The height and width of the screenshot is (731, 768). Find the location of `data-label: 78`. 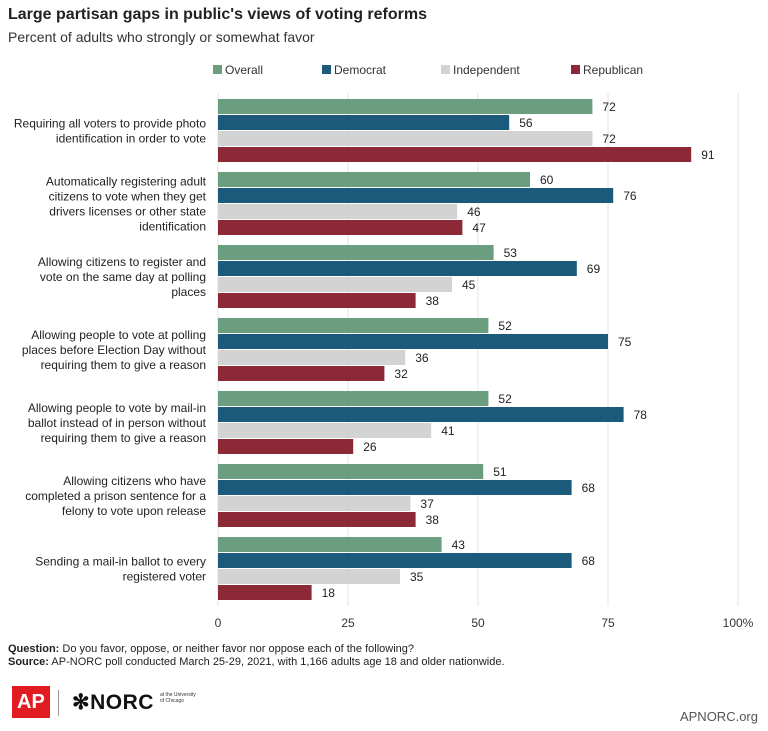

data-label: 78 is located at coordinates (641, 415).